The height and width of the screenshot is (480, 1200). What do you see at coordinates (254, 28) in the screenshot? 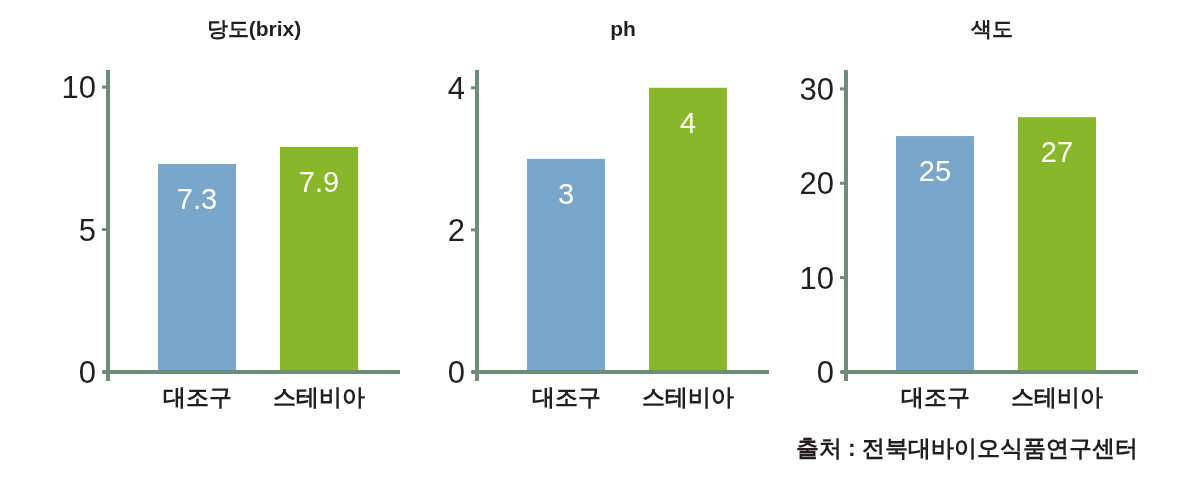
I see `title: 당도(brix)` at bounding box center [254, 28].